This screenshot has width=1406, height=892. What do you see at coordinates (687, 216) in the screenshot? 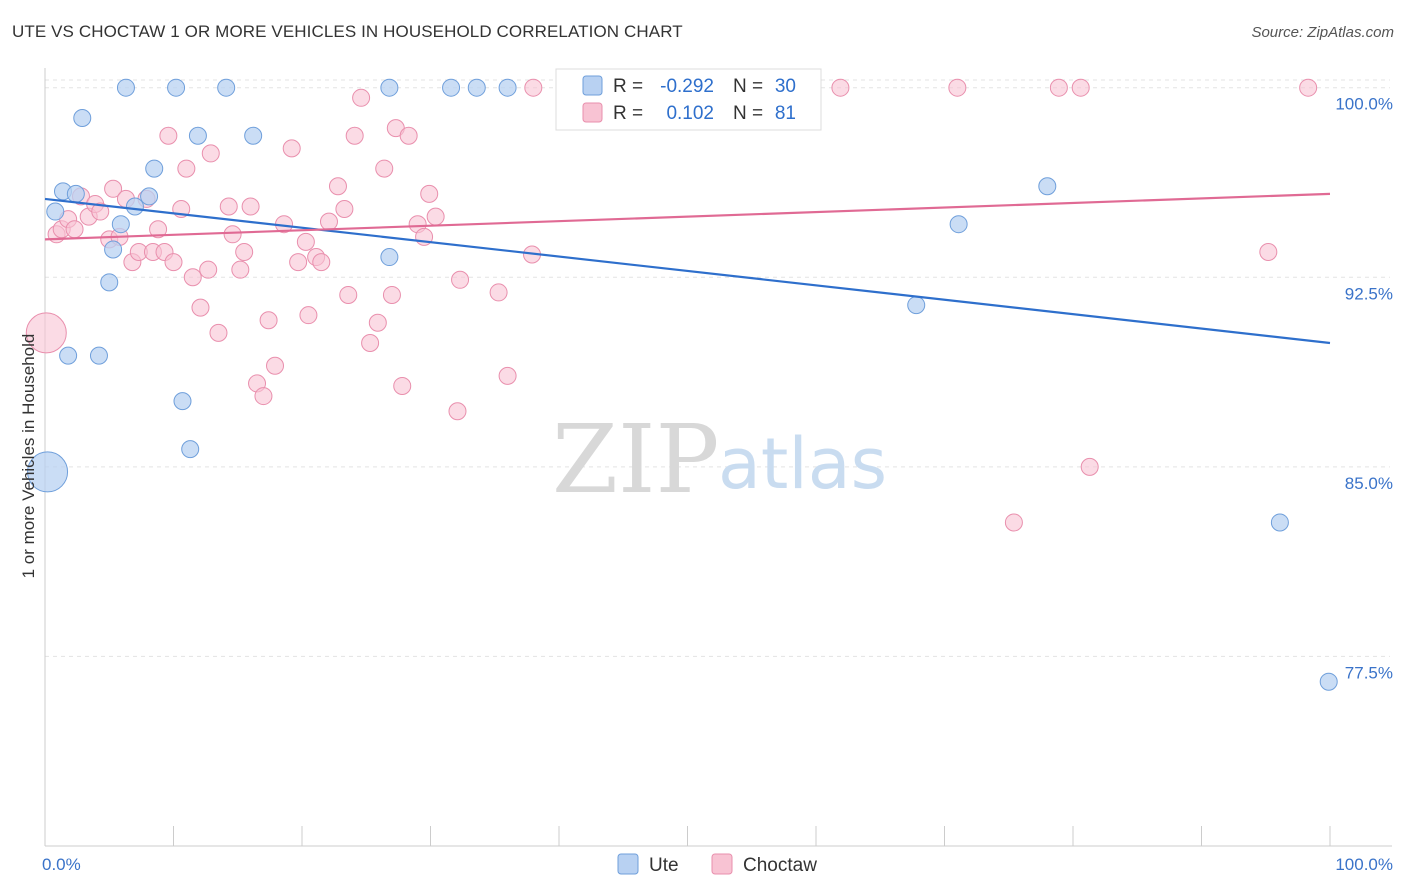
I see `choctaw-trend-line` at bounding box center [687, 216].